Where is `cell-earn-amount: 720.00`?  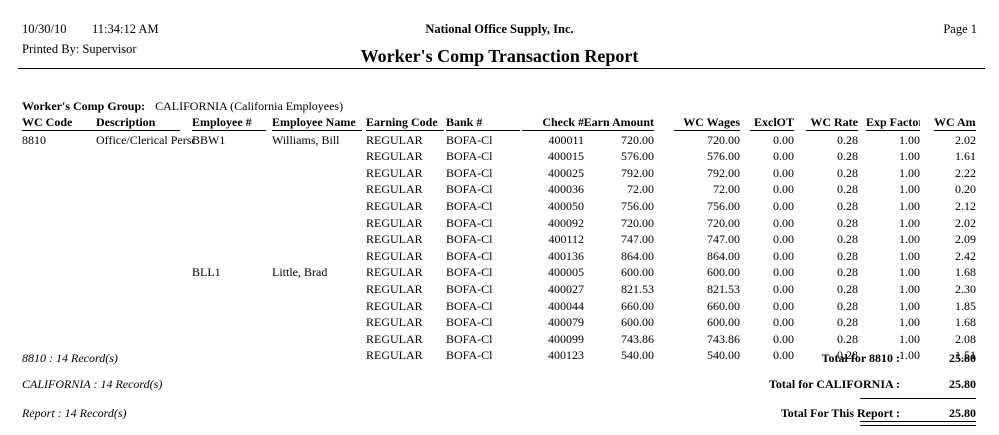
cell-earn-amount: 720.00 is located at coordinates (637, 222).